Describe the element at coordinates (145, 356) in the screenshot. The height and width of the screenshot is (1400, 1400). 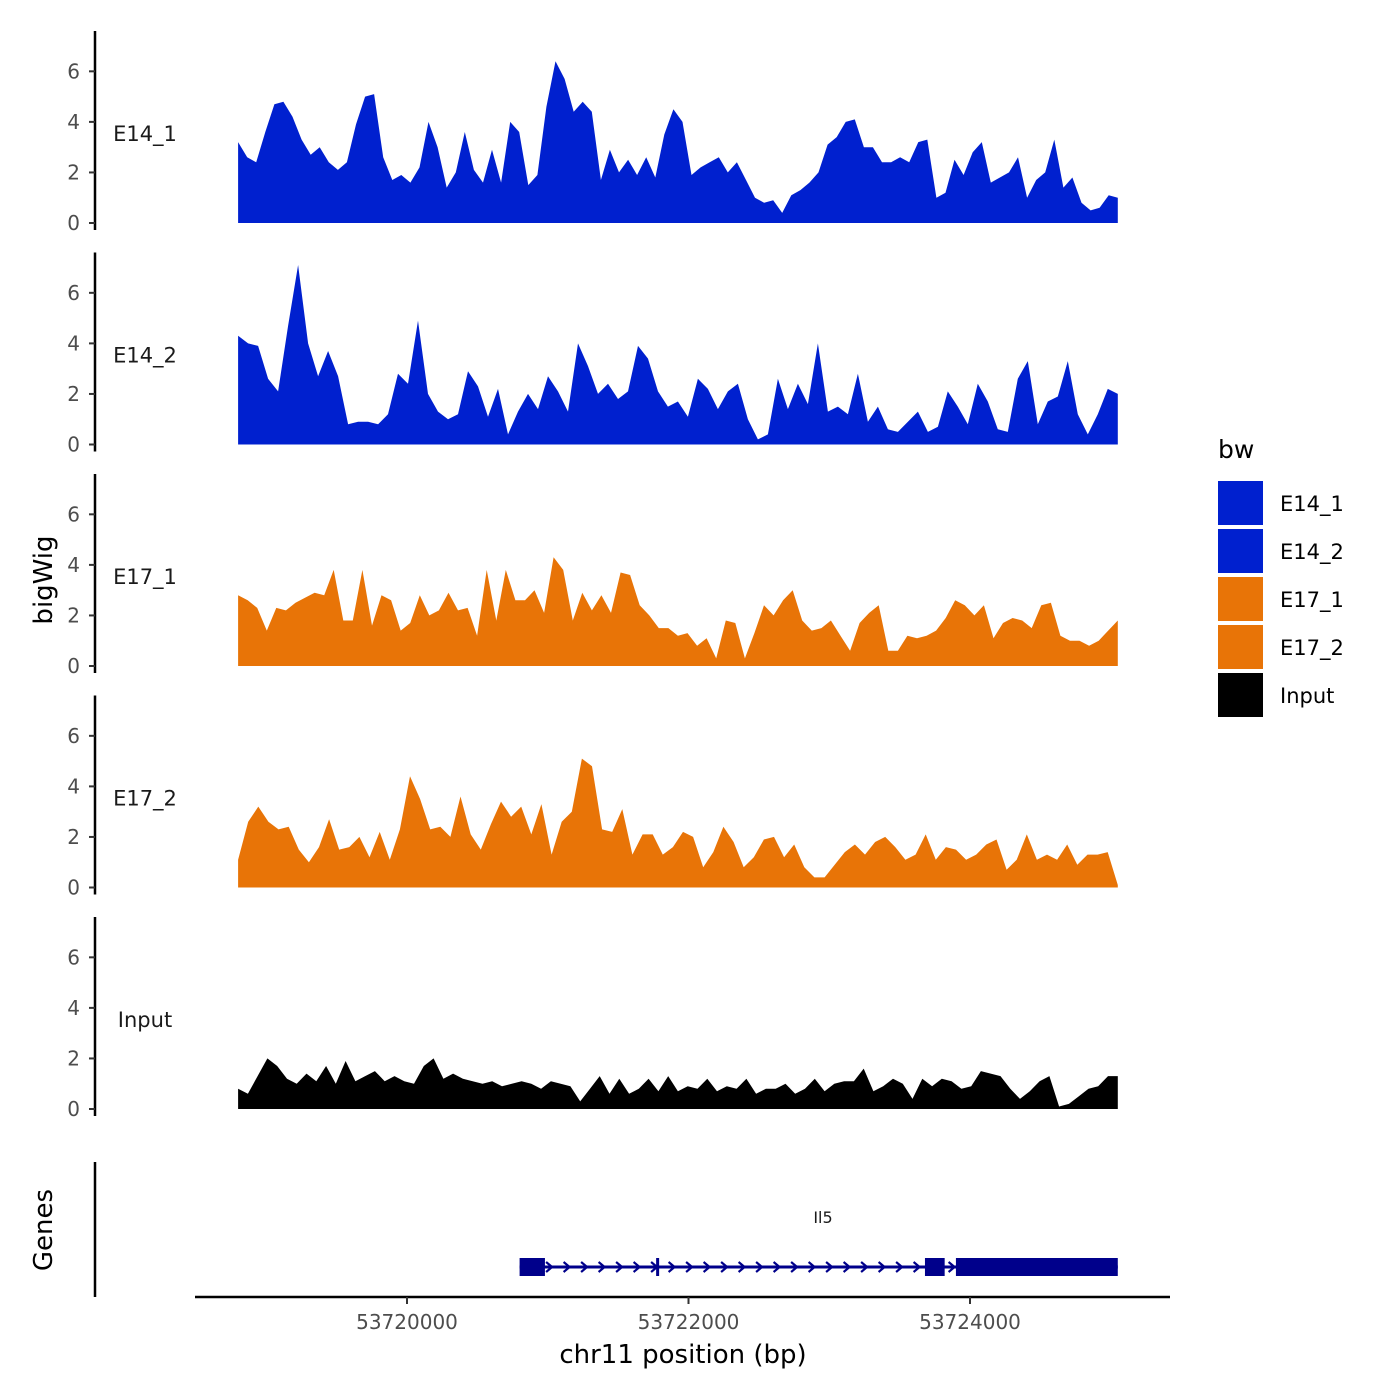
I see `track-label: E14_2` at that location.